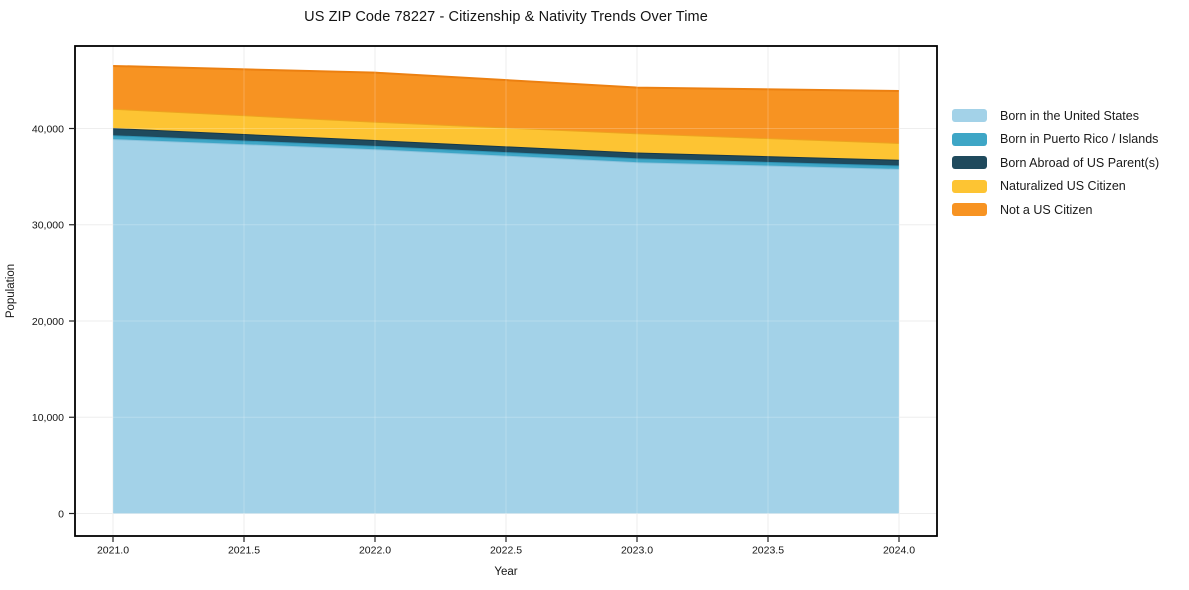  Describe the element at coordinates (1079, 139) in the screenshot. I see `legend-label: Born in Puerto Rico / Islands` at that location.